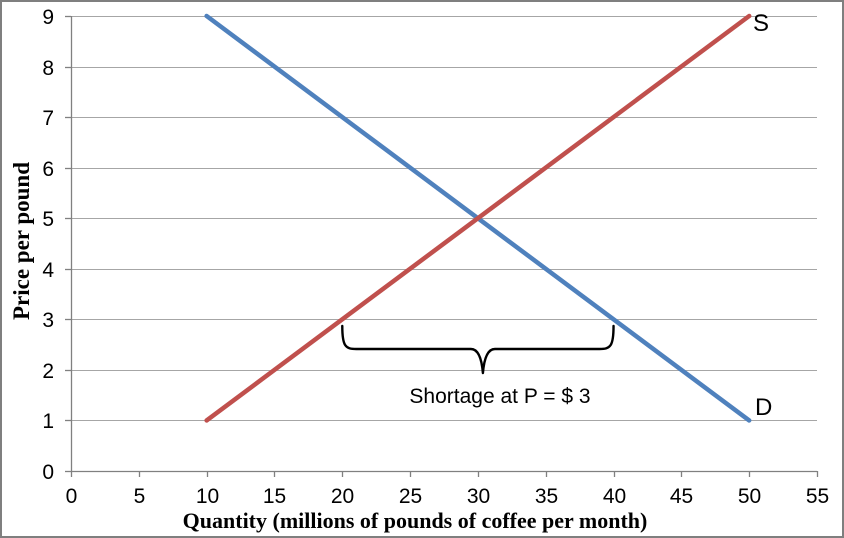  Describe the element at coordinates (72, 496) in the screenshot. I see `x-tick-label: 0` at that location.